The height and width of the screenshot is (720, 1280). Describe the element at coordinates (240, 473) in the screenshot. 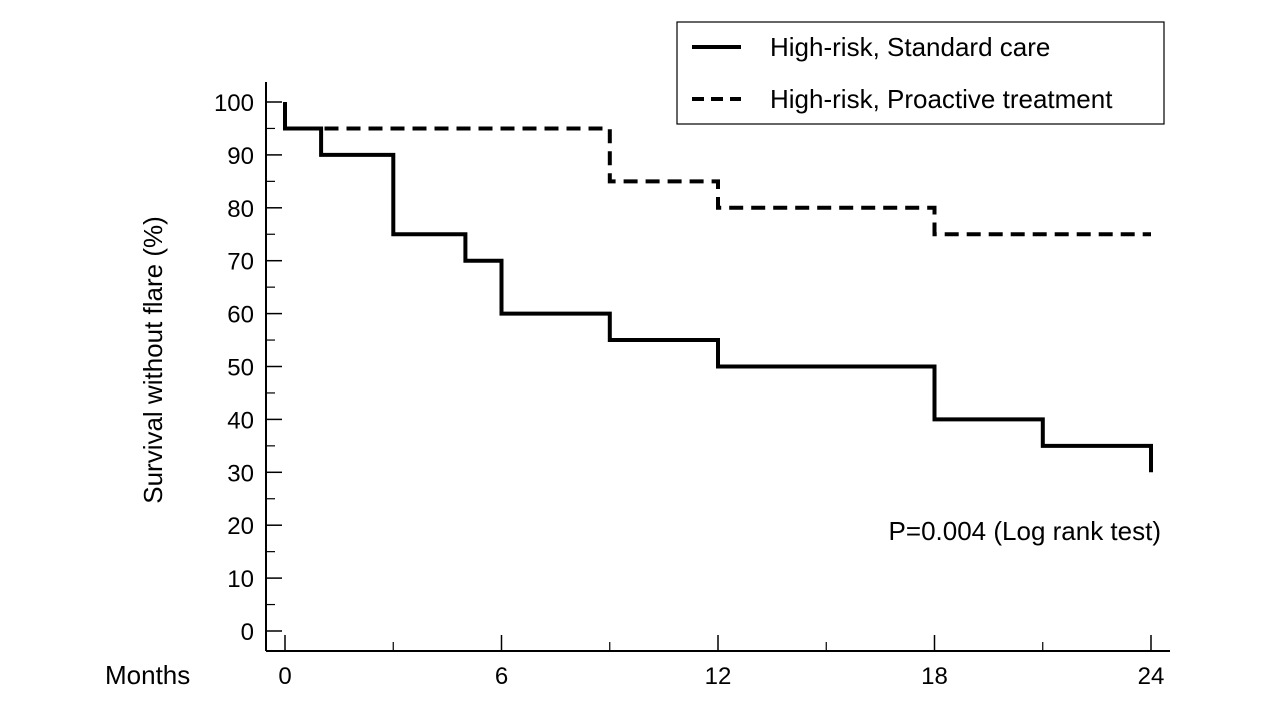

I see `y-tick-label: 30` at that location.